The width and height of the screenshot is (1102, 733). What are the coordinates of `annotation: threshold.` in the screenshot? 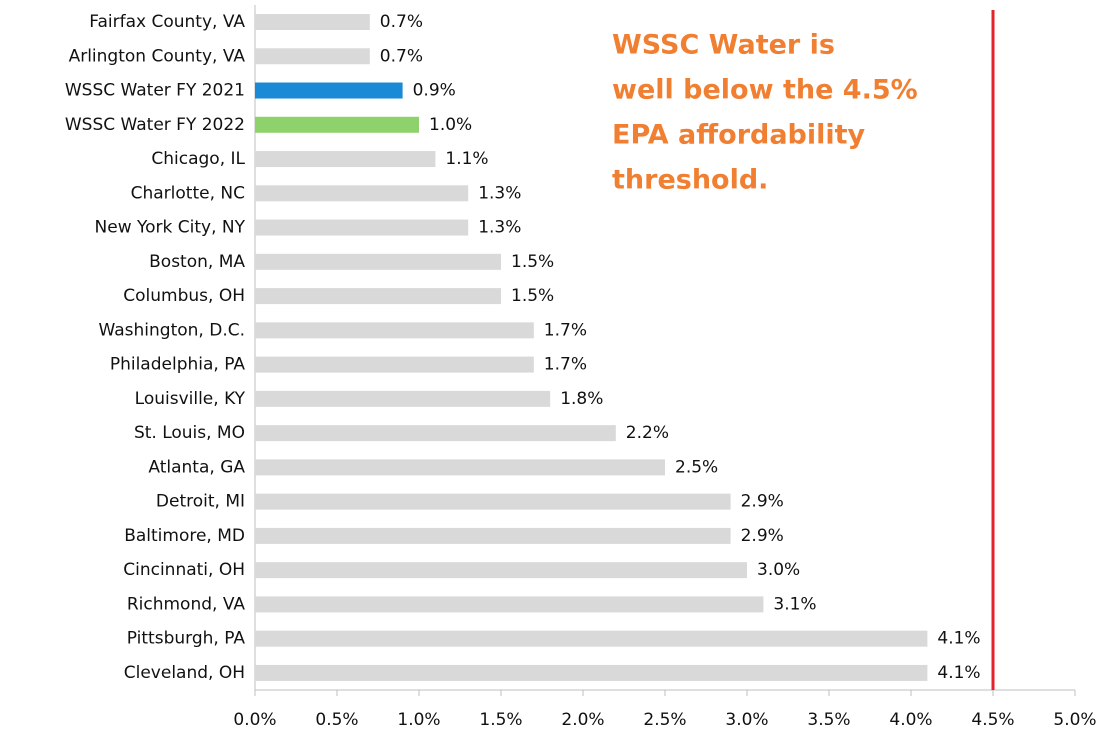 It's located at (690, 180).